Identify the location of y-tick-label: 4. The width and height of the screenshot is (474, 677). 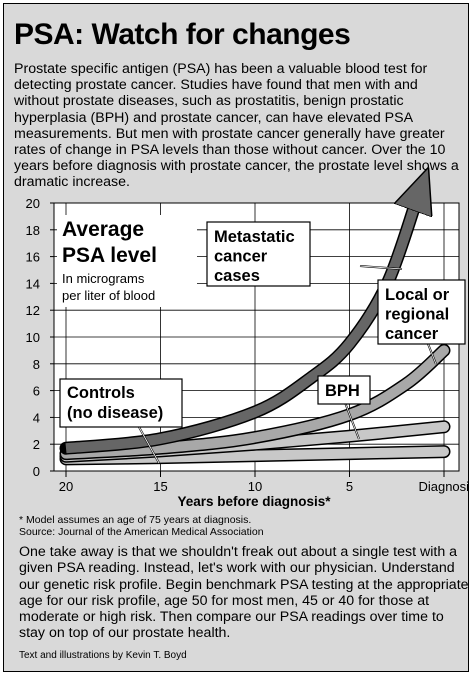
(36, 417).